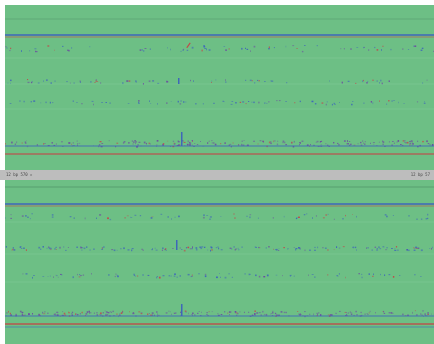 Image resolution: width=434 pixels, height=344 pixels. I want to click on coordinate-label-right: 12 bp 57, so click(420, 174).